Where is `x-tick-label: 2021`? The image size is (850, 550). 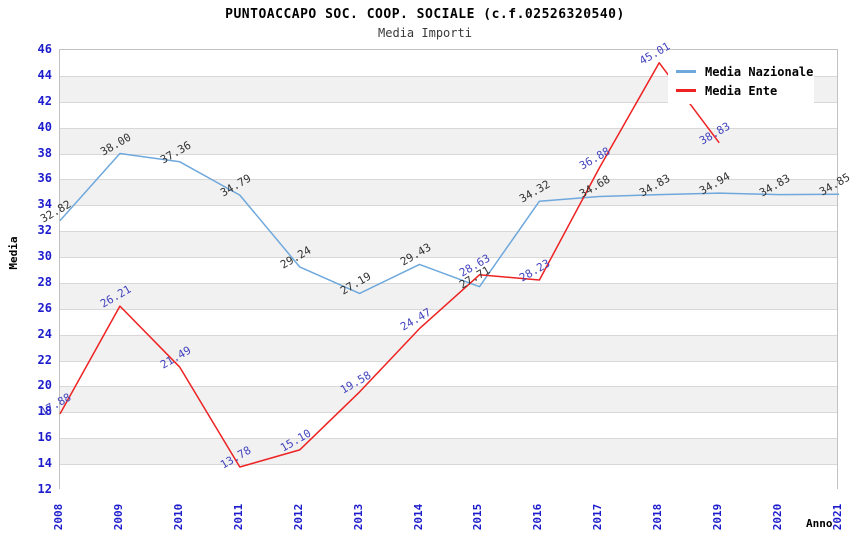 x-tick-label: 2021 is located at coordinates (837, 517).